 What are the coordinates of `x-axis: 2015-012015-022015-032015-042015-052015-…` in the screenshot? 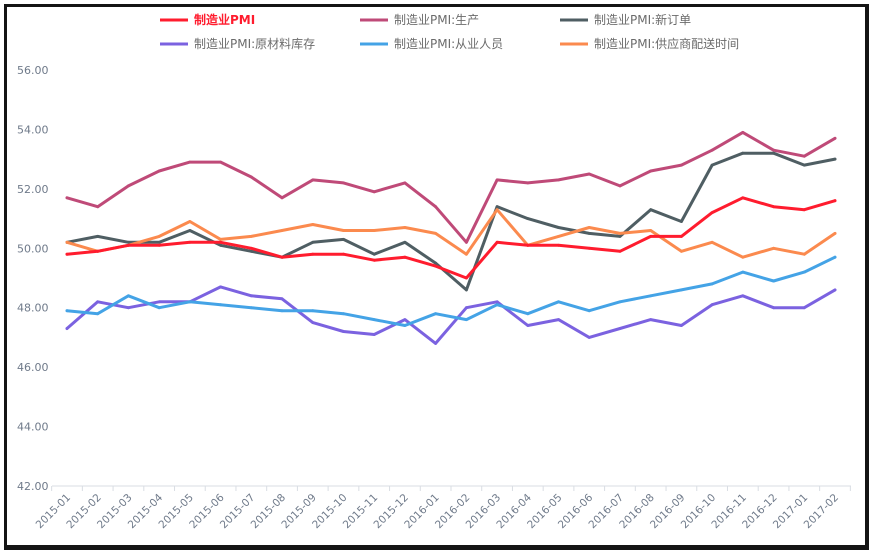 It's located at (442, 508).